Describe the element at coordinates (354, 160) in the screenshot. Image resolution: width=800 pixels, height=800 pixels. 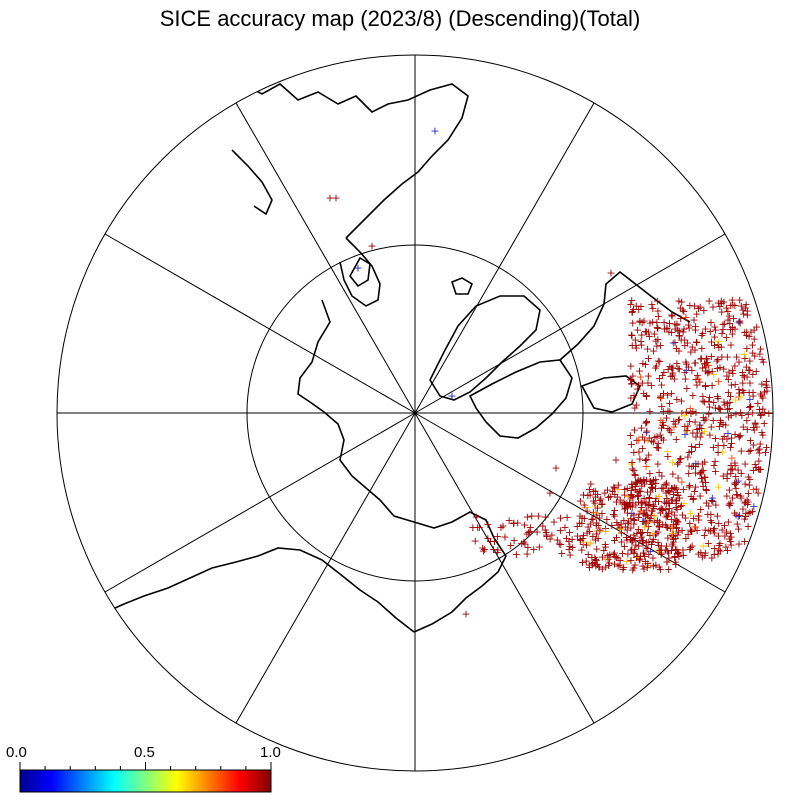
I see `coastline-north-east-siberia` at that location.